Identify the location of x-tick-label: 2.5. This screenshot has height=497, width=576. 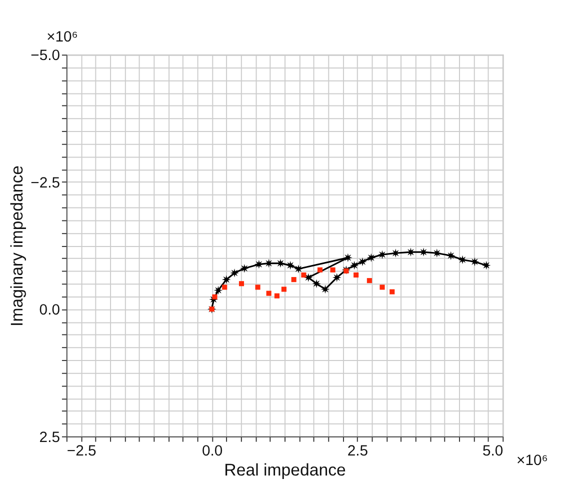
(357, 452).